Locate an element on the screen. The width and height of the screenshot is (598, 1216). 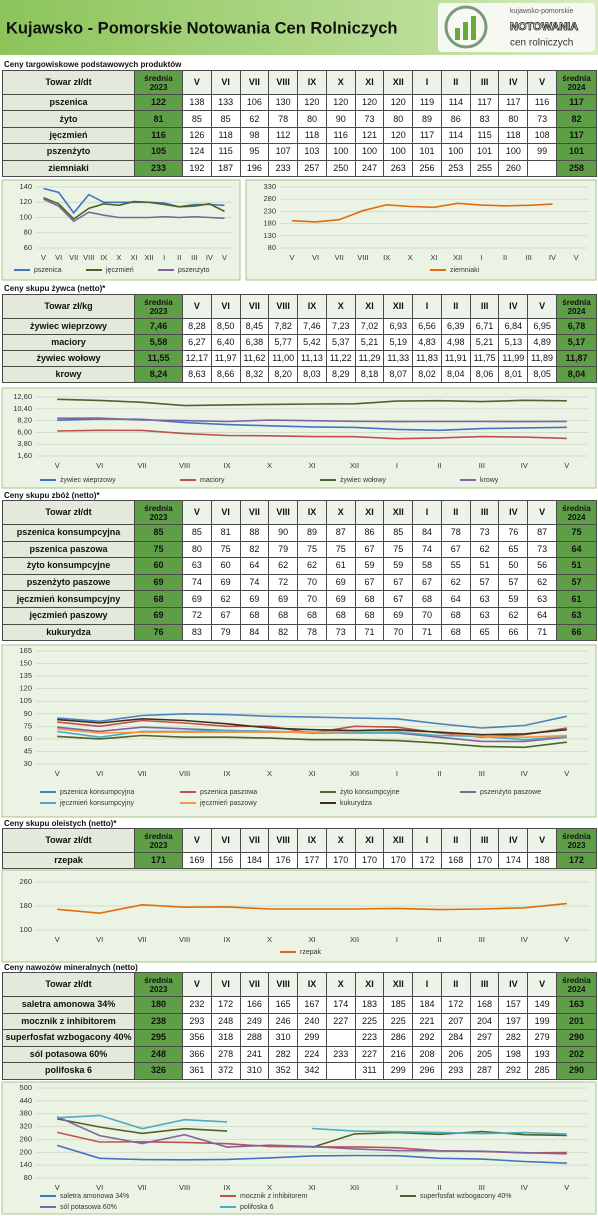
table-cell: pszenżyto is located at coordinates (68, 152).